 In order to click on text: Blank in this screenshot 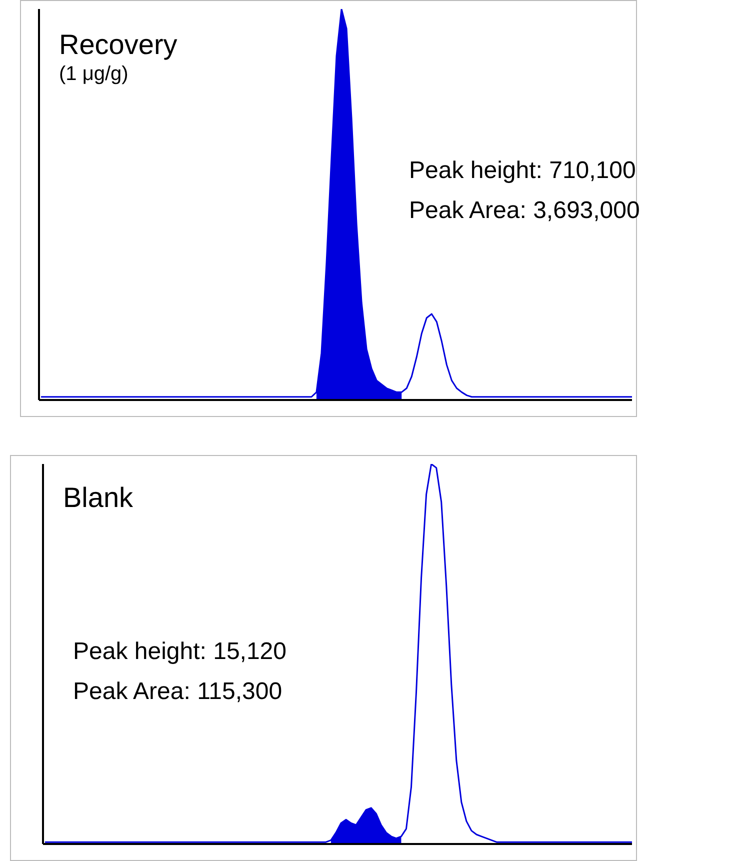, I will do `click(98, 498)`.